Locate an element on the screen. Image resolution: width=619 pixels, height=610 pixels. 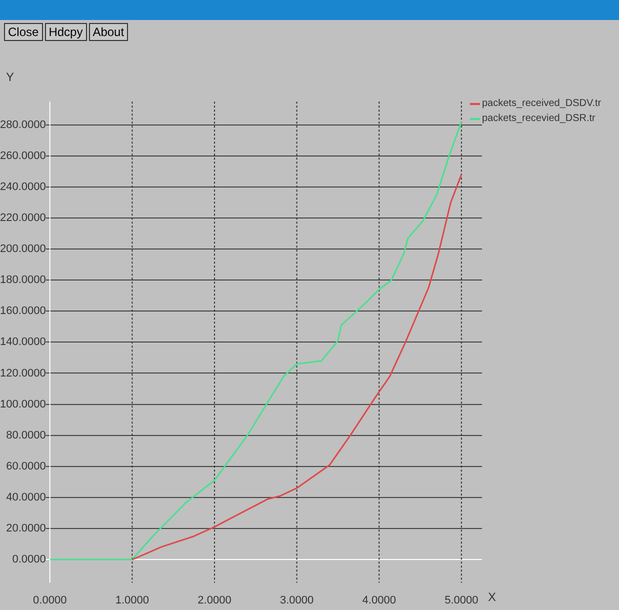
y-tick-label: 220.0000 is located at coordinates (23, 218).